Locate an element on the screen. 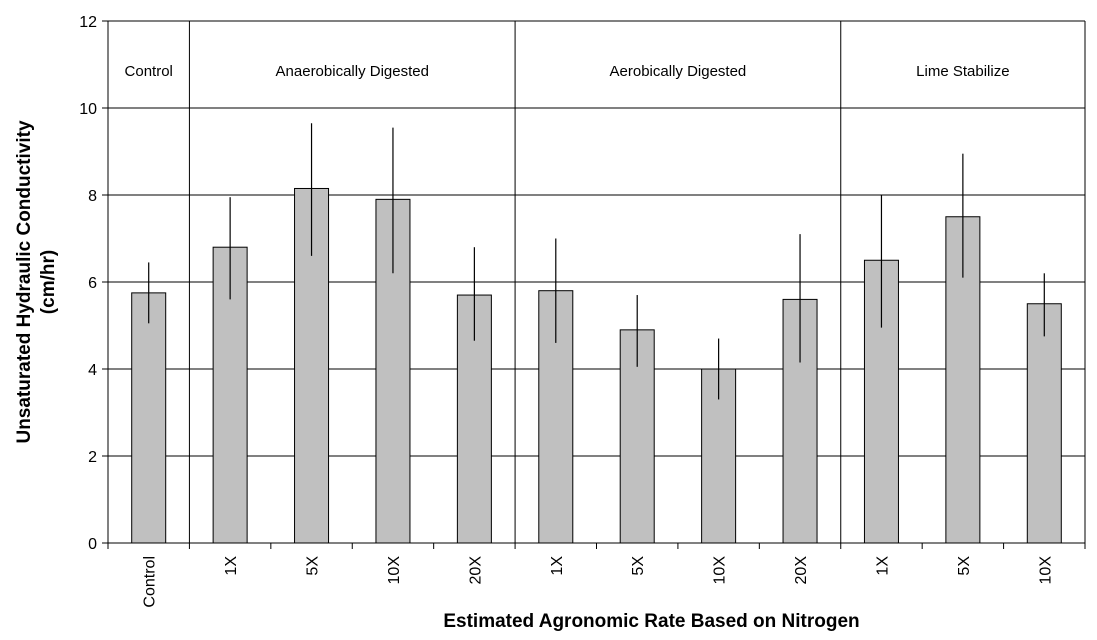  y-axis-title-line1: Unsaturated Hydraulic Conductivity is located at coordinates (24, 281).